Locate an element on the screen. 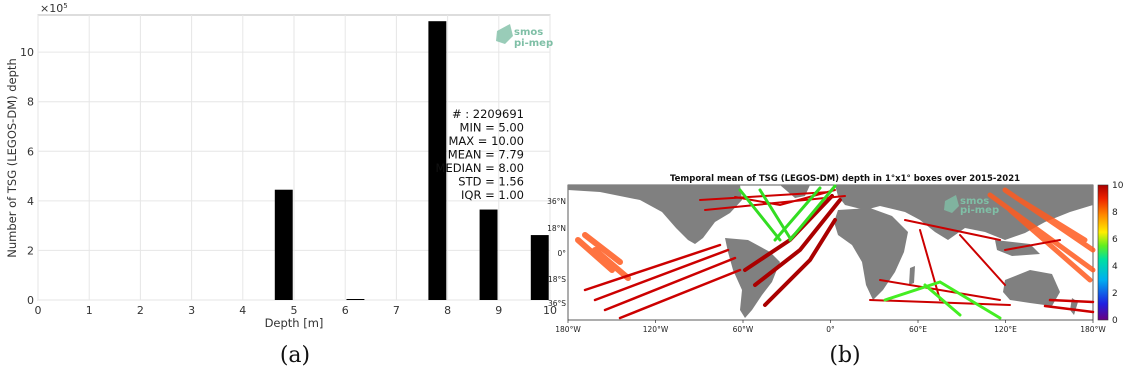 The width and height of the screenshot is (1128, 376). stat-line-2: MAX = 10.00 is located at coordinates (486, 141).